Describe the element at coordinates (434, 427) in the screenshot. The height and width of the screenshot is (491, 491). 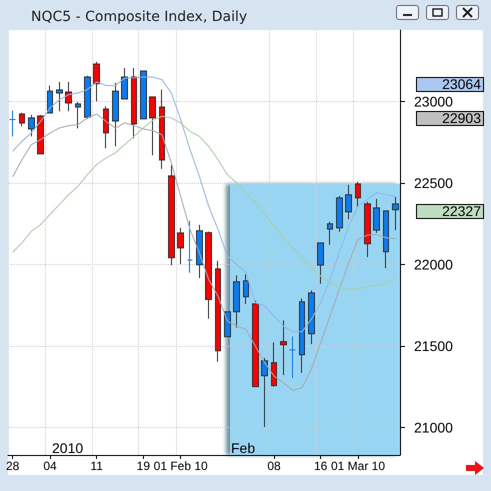
I see `y-tick-label: 21000` at that location.